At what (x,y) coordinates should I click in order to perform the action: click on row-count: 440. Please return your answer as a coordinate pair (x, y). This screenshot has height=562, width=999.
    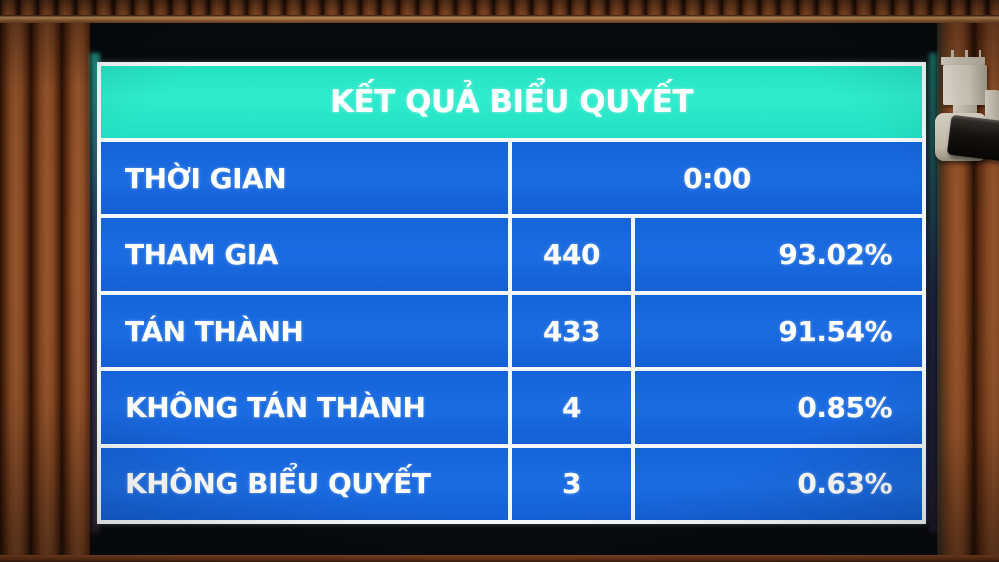
    Looking at the image, I should click on (571, 254).